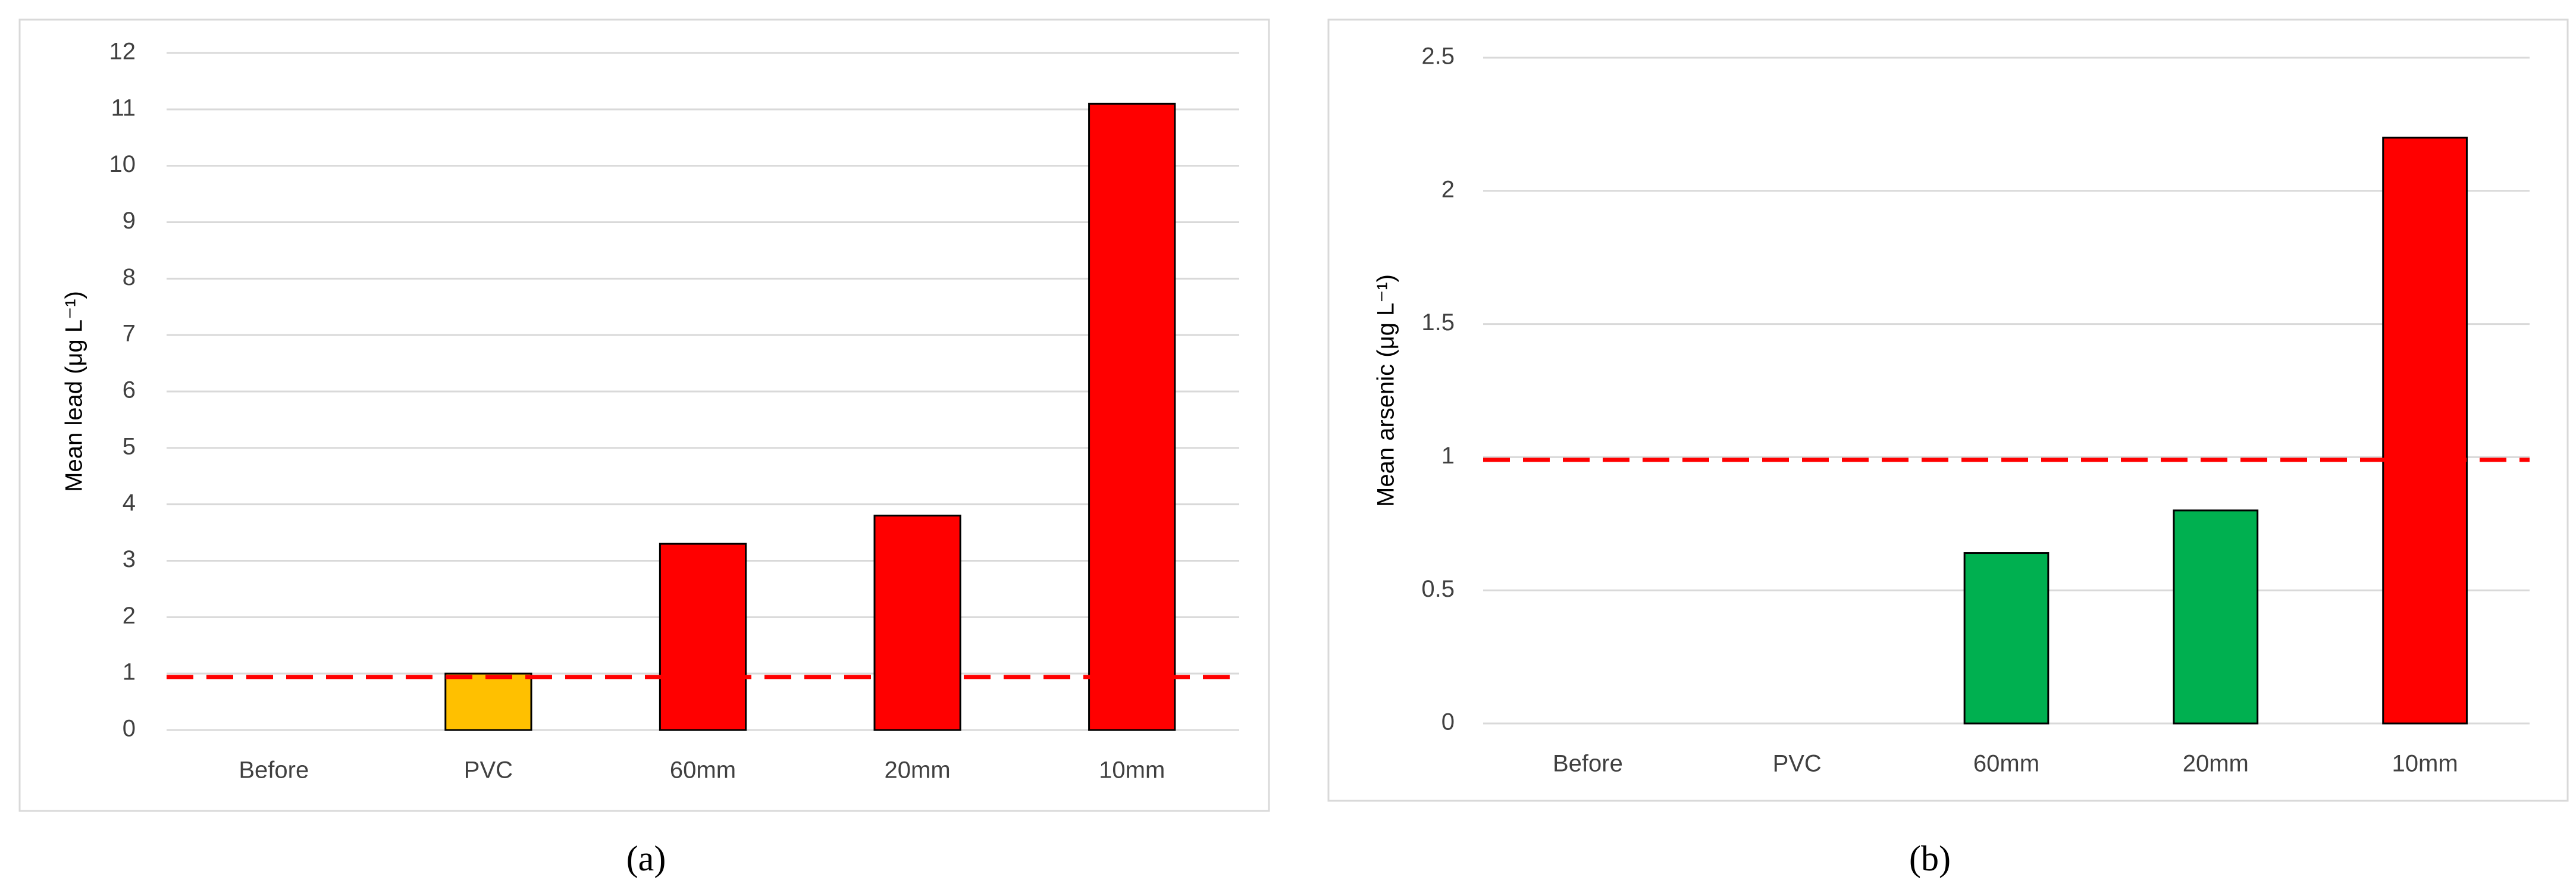 The height and width of the screenshot is (896, 2576). Describe the element at coordinates (1438, 589) in the screenshot. I see `y-tick-label: 0.5` at that location.